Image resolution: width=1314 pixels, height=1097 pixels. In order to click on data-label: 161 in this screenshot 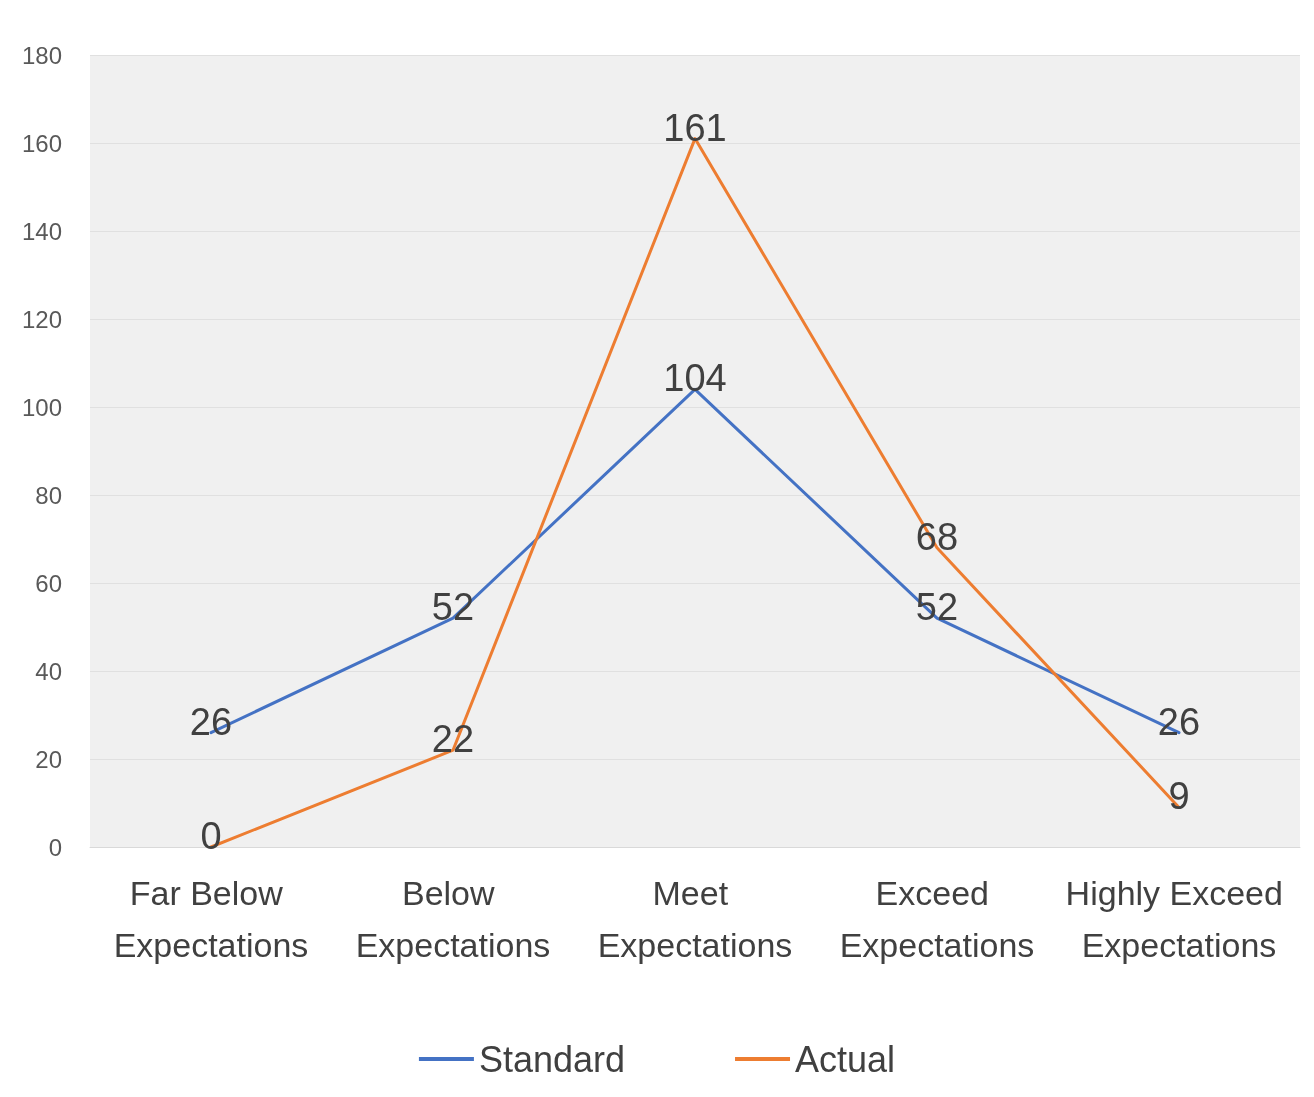, I will do `click(695, 127)`.